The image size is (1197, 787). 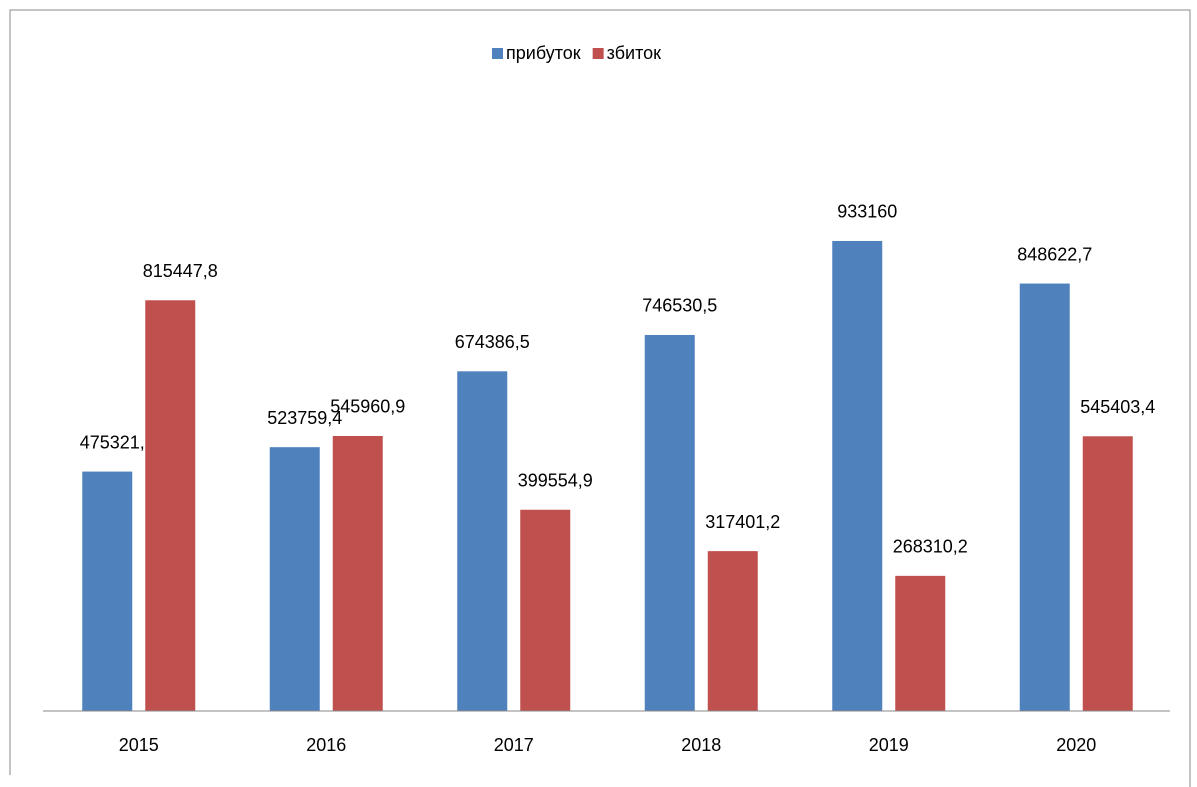 I want to click on data-label: 674386,5, so click(x=492, y=342).